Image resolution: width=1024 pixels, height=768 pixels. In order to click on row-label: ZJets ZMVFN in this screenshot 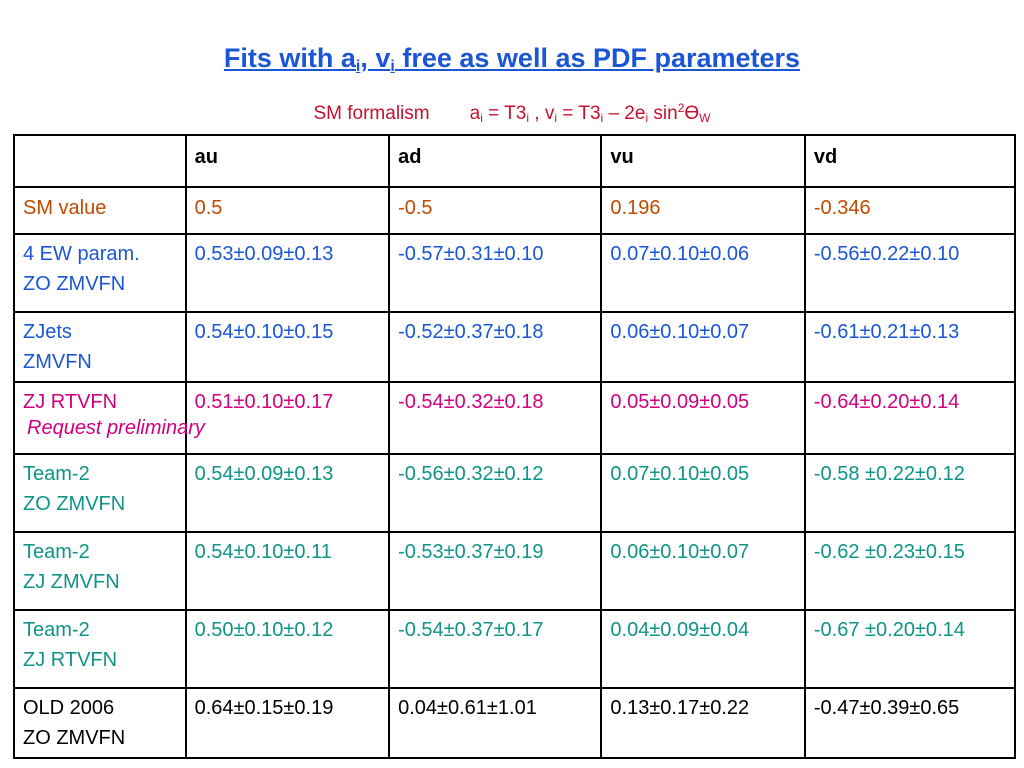, I will do `click(100, 347)`.